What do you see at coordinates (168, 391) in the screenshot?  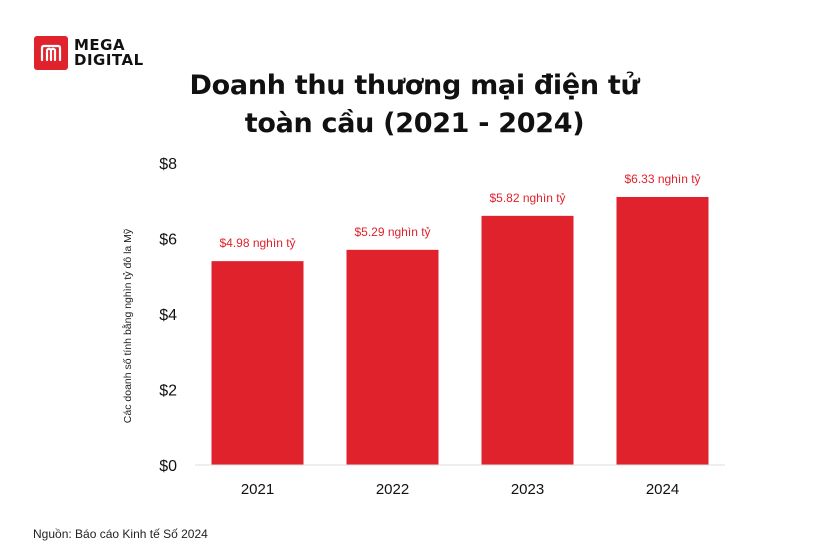 I see `y-tick-label: $2` at bounding box center [168, 391].